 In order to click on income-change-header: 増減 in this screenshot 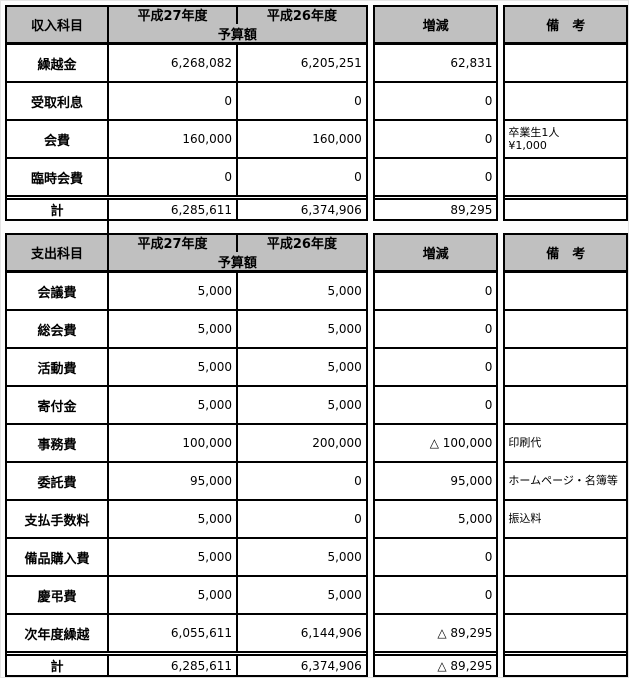, I will do `click(435, 25)`.